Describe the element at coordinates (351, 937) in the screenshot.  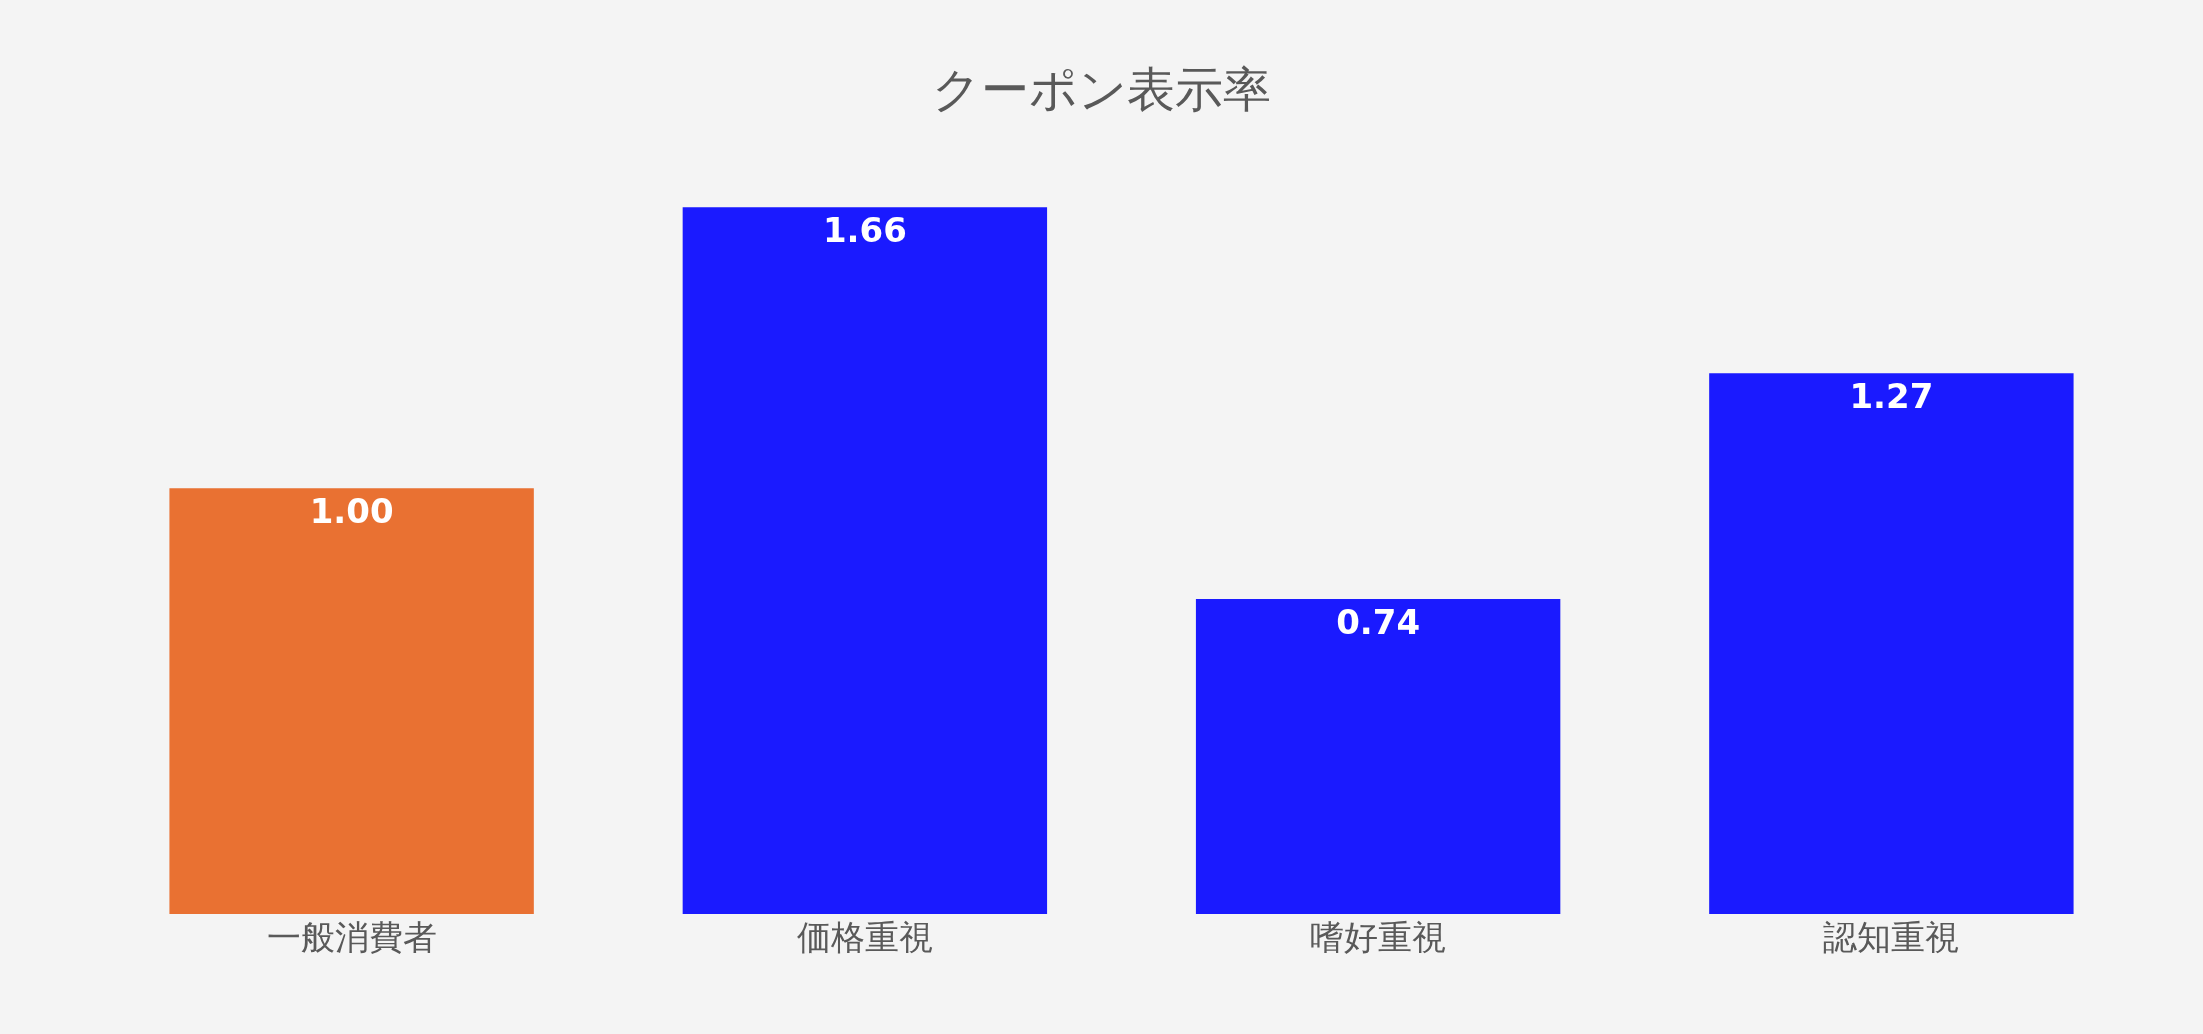
I see `x-tick-label: 一般消費者` at that location.